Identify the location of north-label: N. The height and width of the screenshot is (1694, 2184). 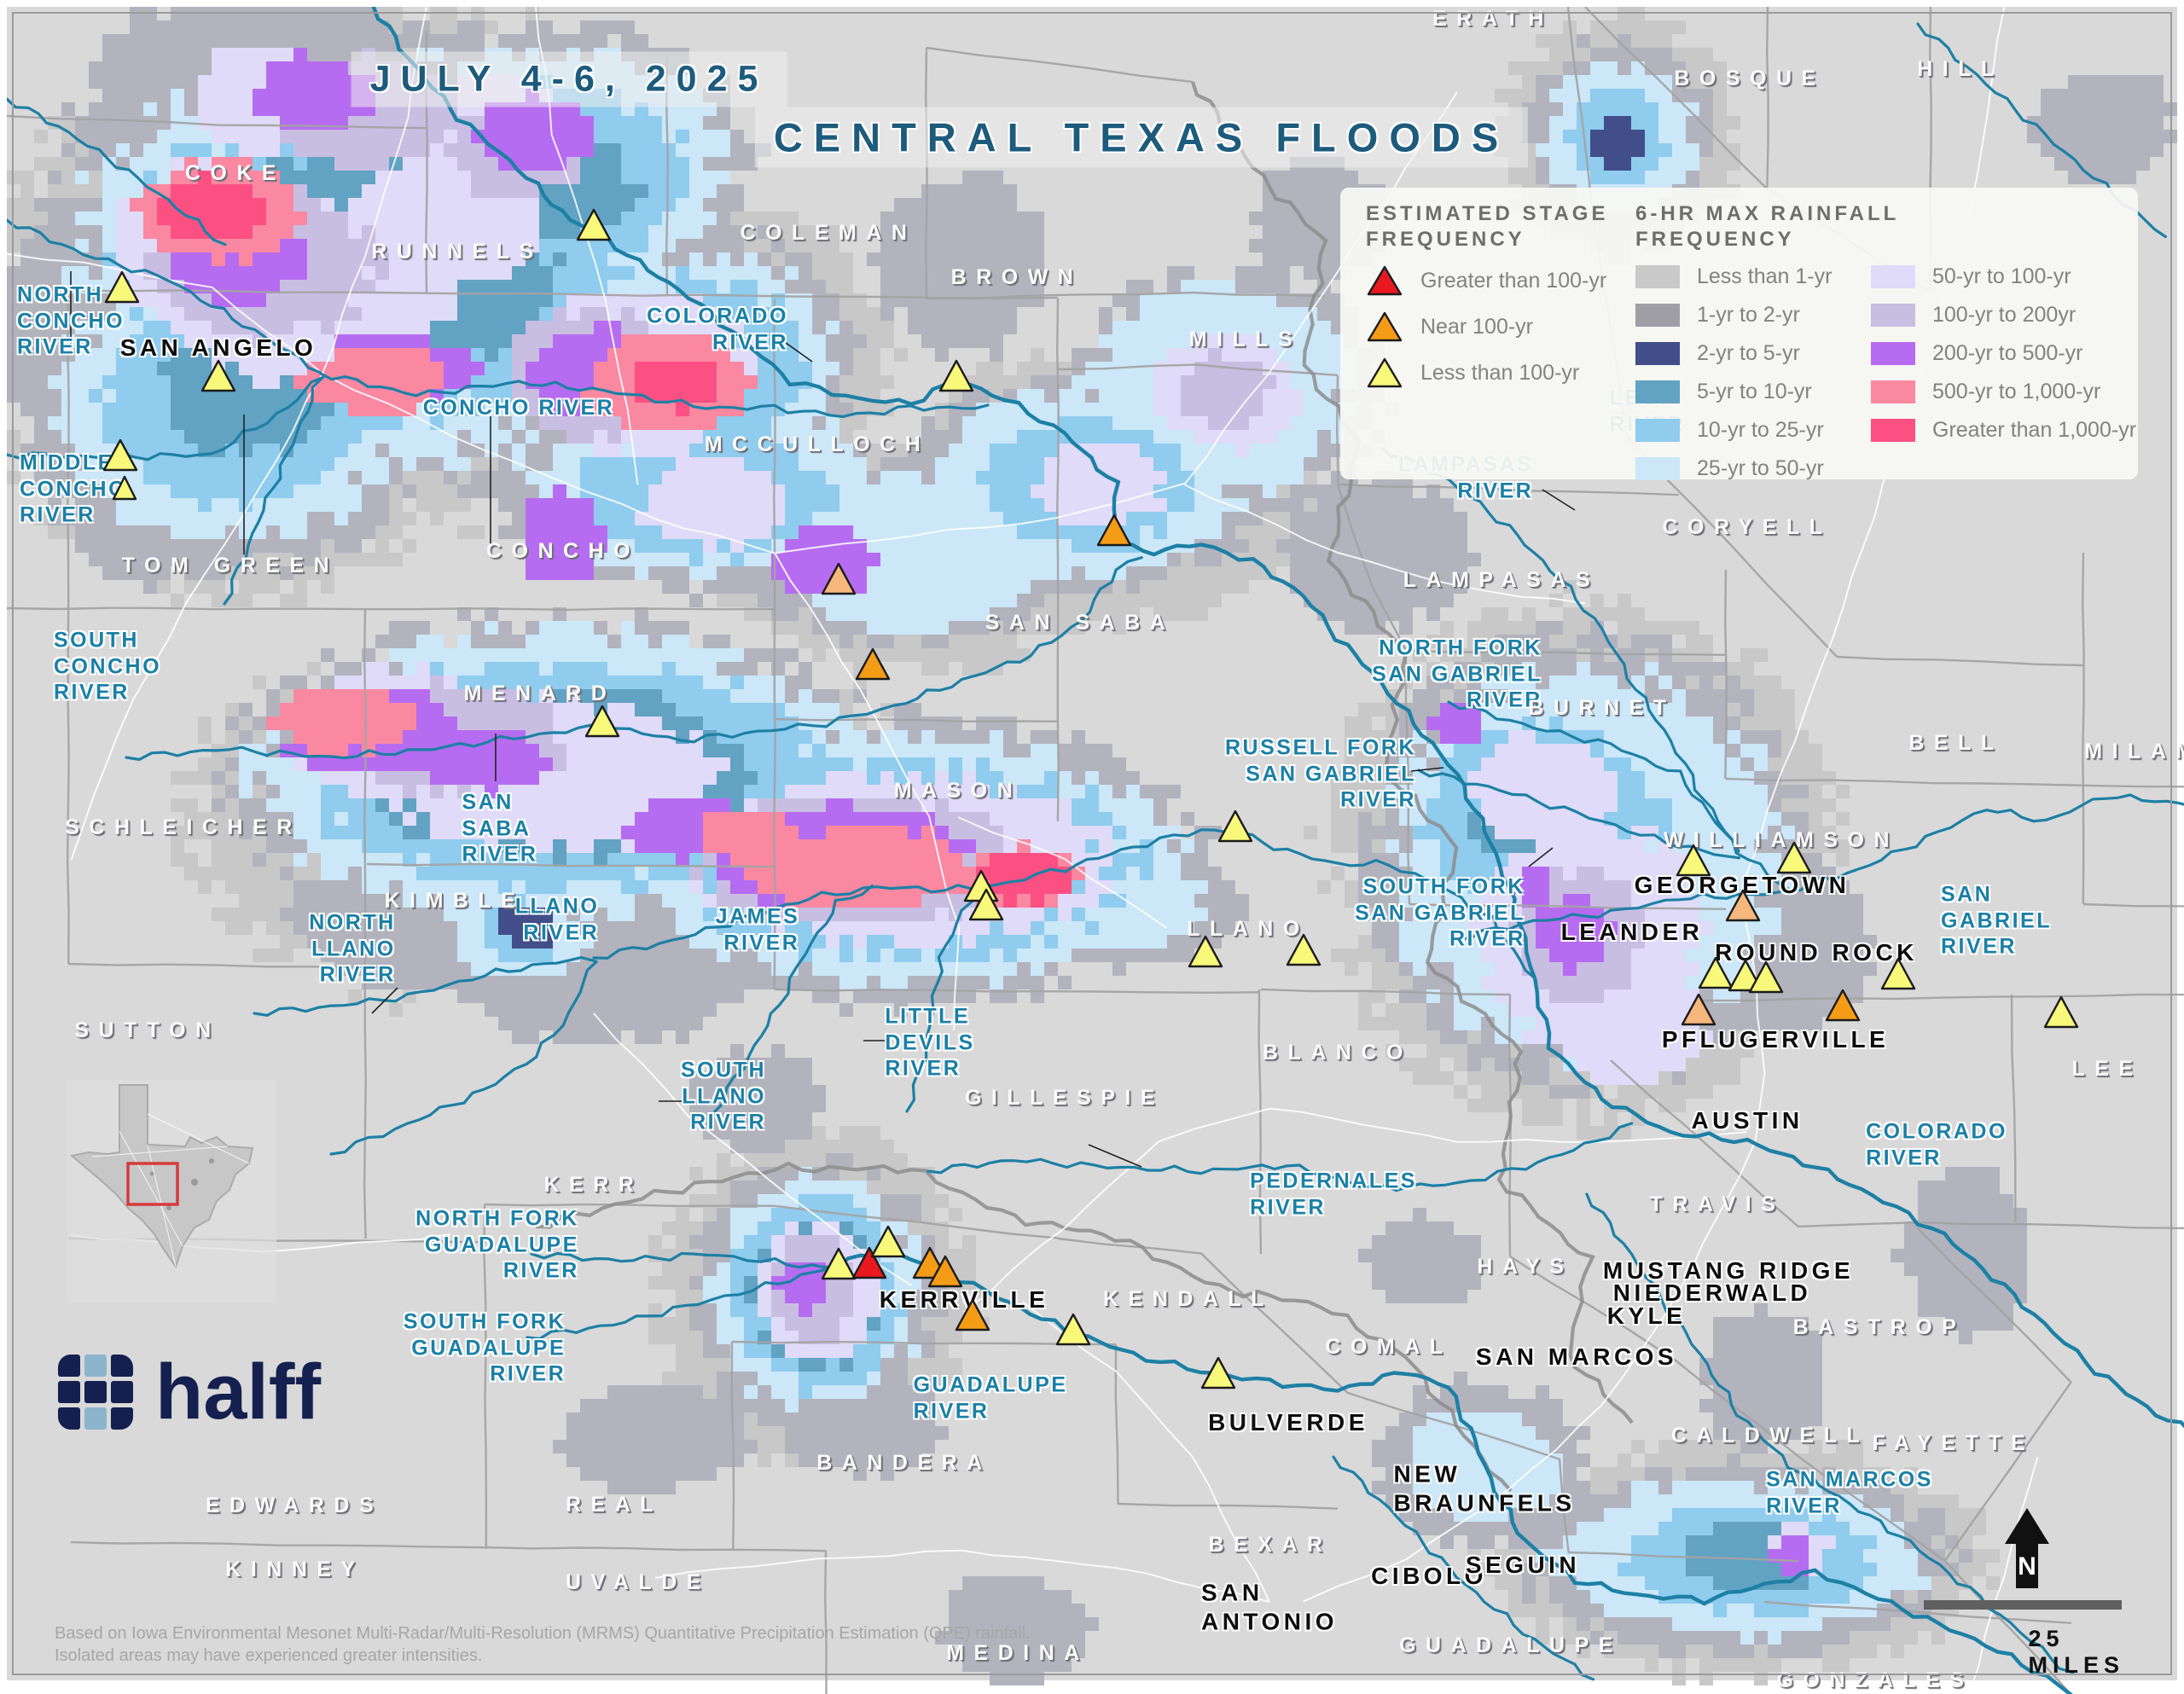
(2027, 1566).